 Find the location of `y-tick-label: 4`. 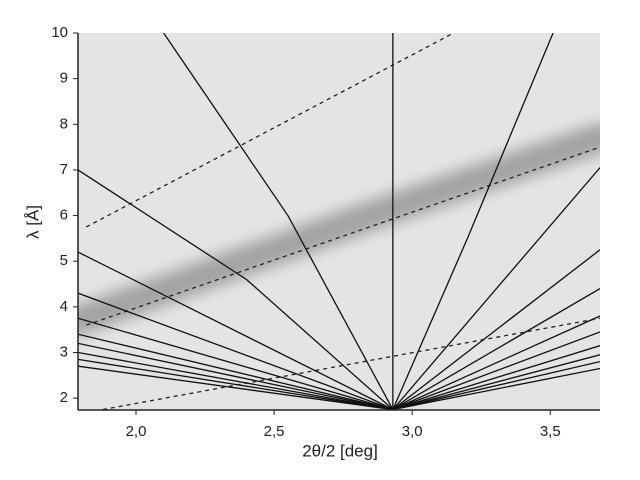

y-tick-label: 4 is located at coordinates (64, 306).